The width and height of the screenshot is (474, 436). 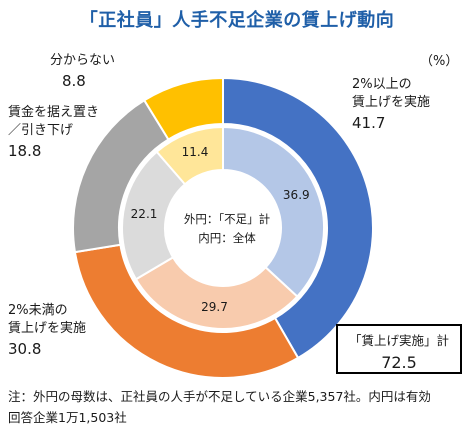 I want to click on outer-value-1: 30.8, so click(x=25, y=349).